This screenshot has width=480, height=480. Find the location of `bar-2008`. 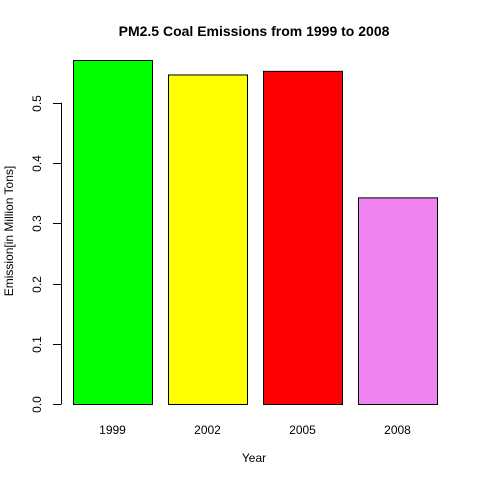

bar-2008 is located at coordinates (398, 301).